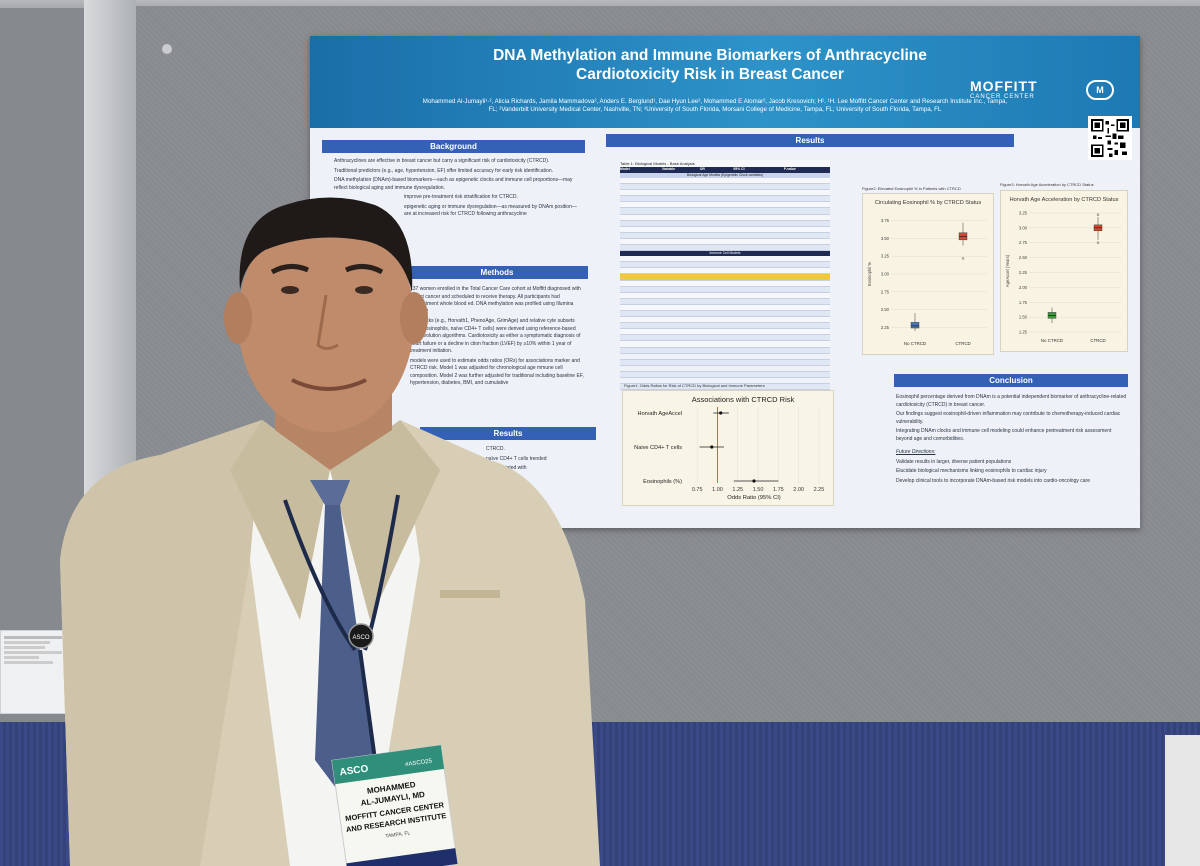  Describe the element at coordinates (1002, 97) in the screenshot. I see `brand-subtitle: CANCER CENTER` at that location.